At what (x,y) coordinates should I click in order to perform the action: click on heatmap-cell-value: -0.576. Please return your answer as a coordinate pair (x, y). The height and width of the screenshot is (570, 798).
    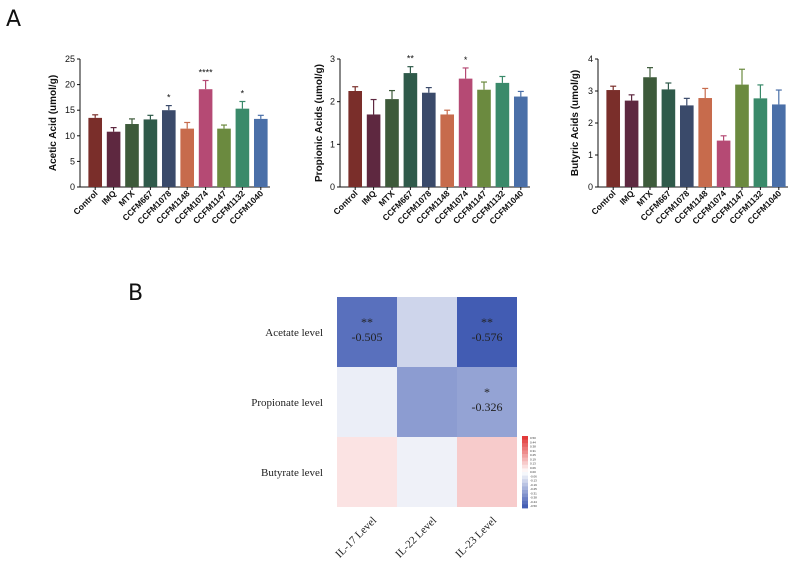
    Looking at the image, I should click on (487, 337).